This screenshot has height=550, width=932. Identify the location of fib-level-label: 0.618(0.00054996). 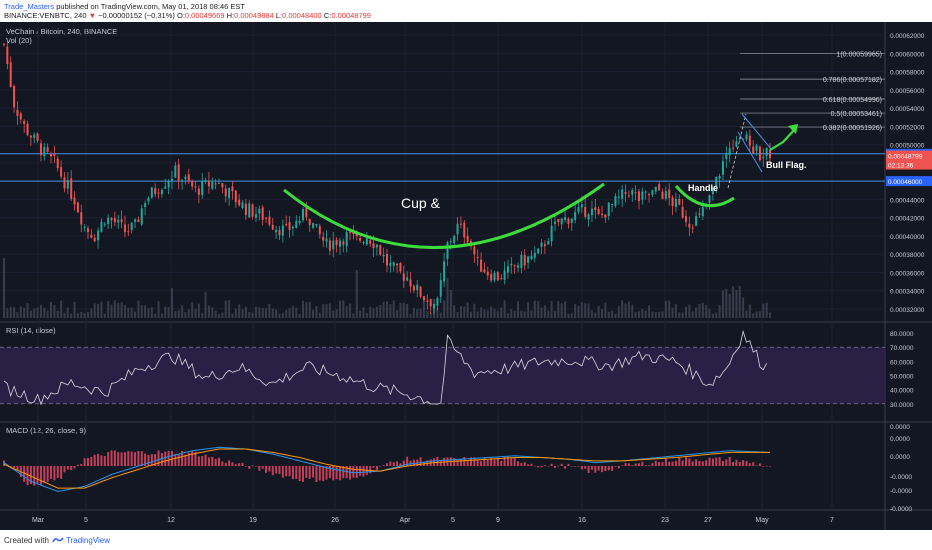
(852, 100).